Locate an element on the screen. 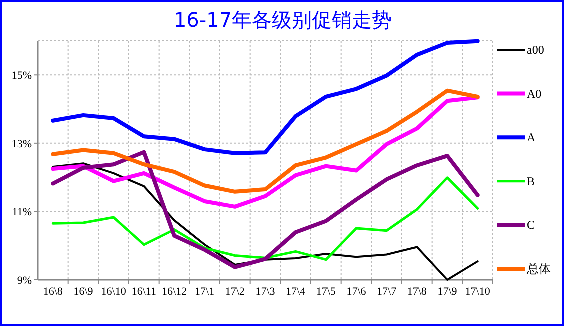 The image size is (566, 328). x-tick-label: 16\8 is located at coordinates (53, 292).